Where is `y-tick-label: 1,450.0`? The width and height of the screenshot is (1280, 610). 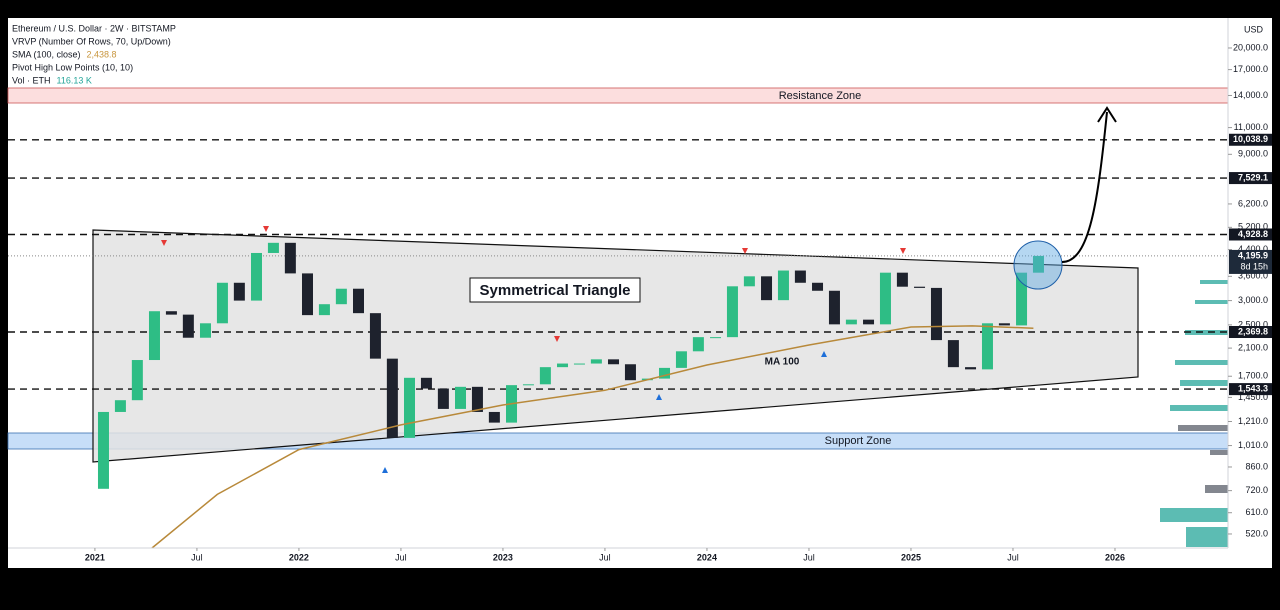 y-tick-label: 1,450.0 is located at coordinates (1253, 397).